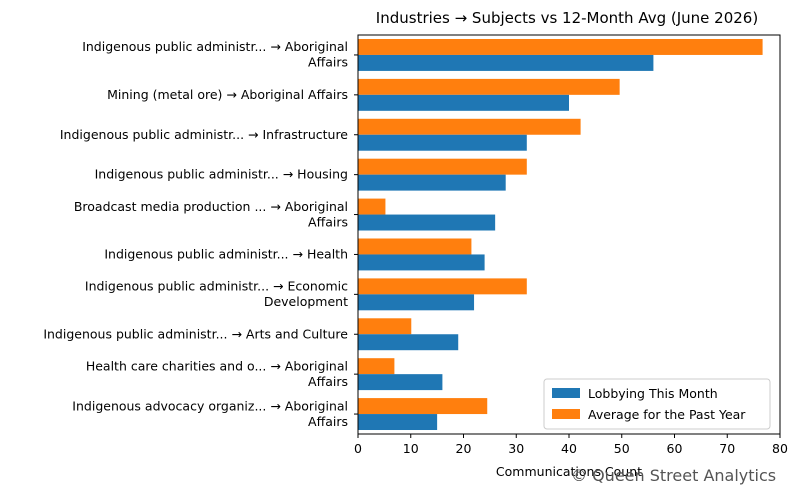  Describe the element at coordinates (516, 448) in the screenshot. I see `x-tick-label: 30` at that location.